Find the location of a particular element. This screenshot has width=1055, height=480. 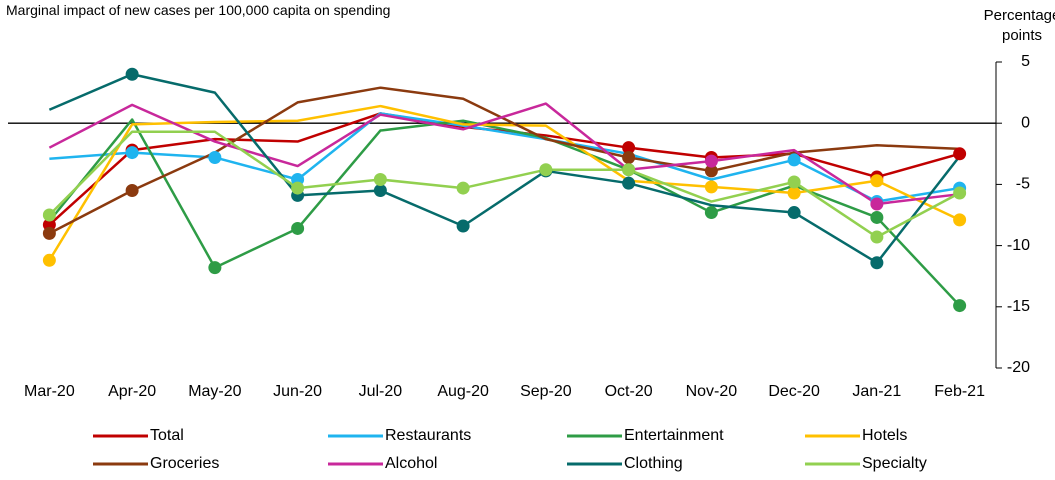

y-tick-label: -10 is located at coordinates (1018, 245).